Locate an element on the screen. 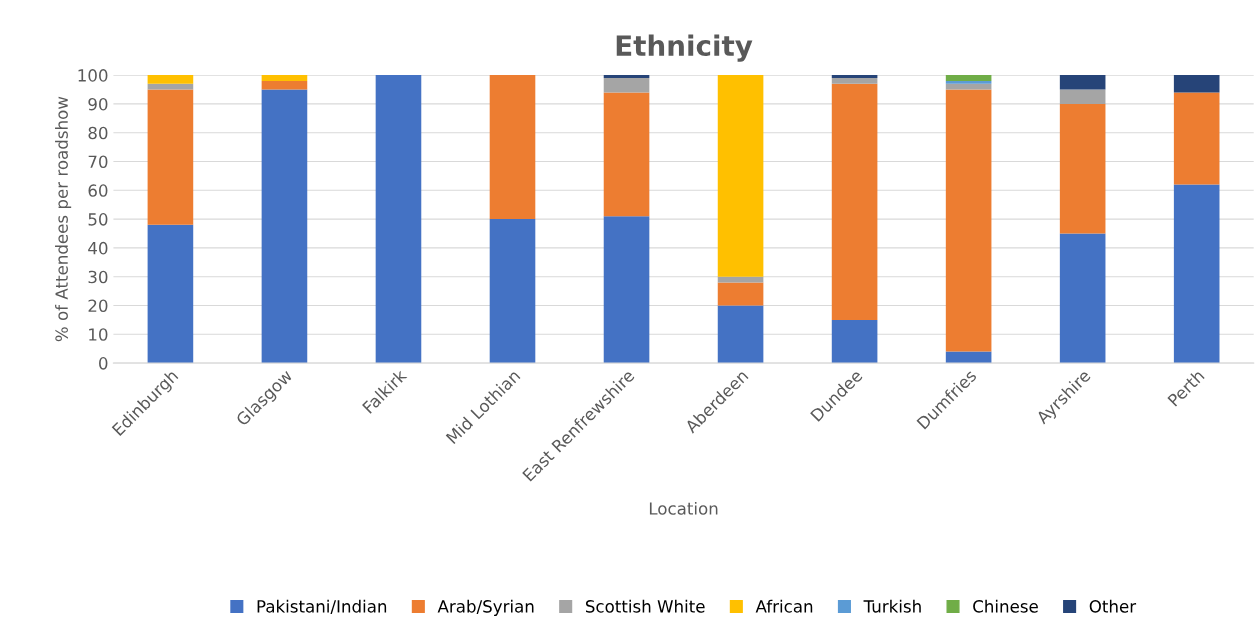 The image size is (1260, 626). y-tick-label: 50 is located at coordinates (98, 219).